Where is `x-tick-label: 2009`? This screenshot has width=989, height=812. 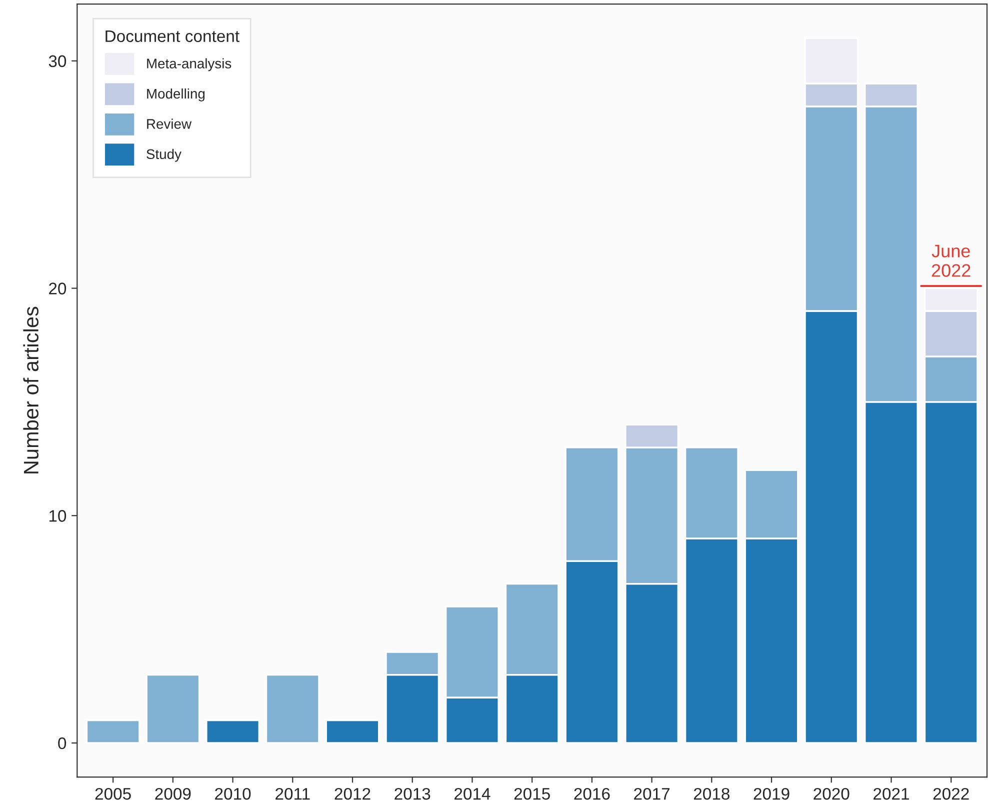 x-tick-label: 2009 is located at coordinates (173, 794).